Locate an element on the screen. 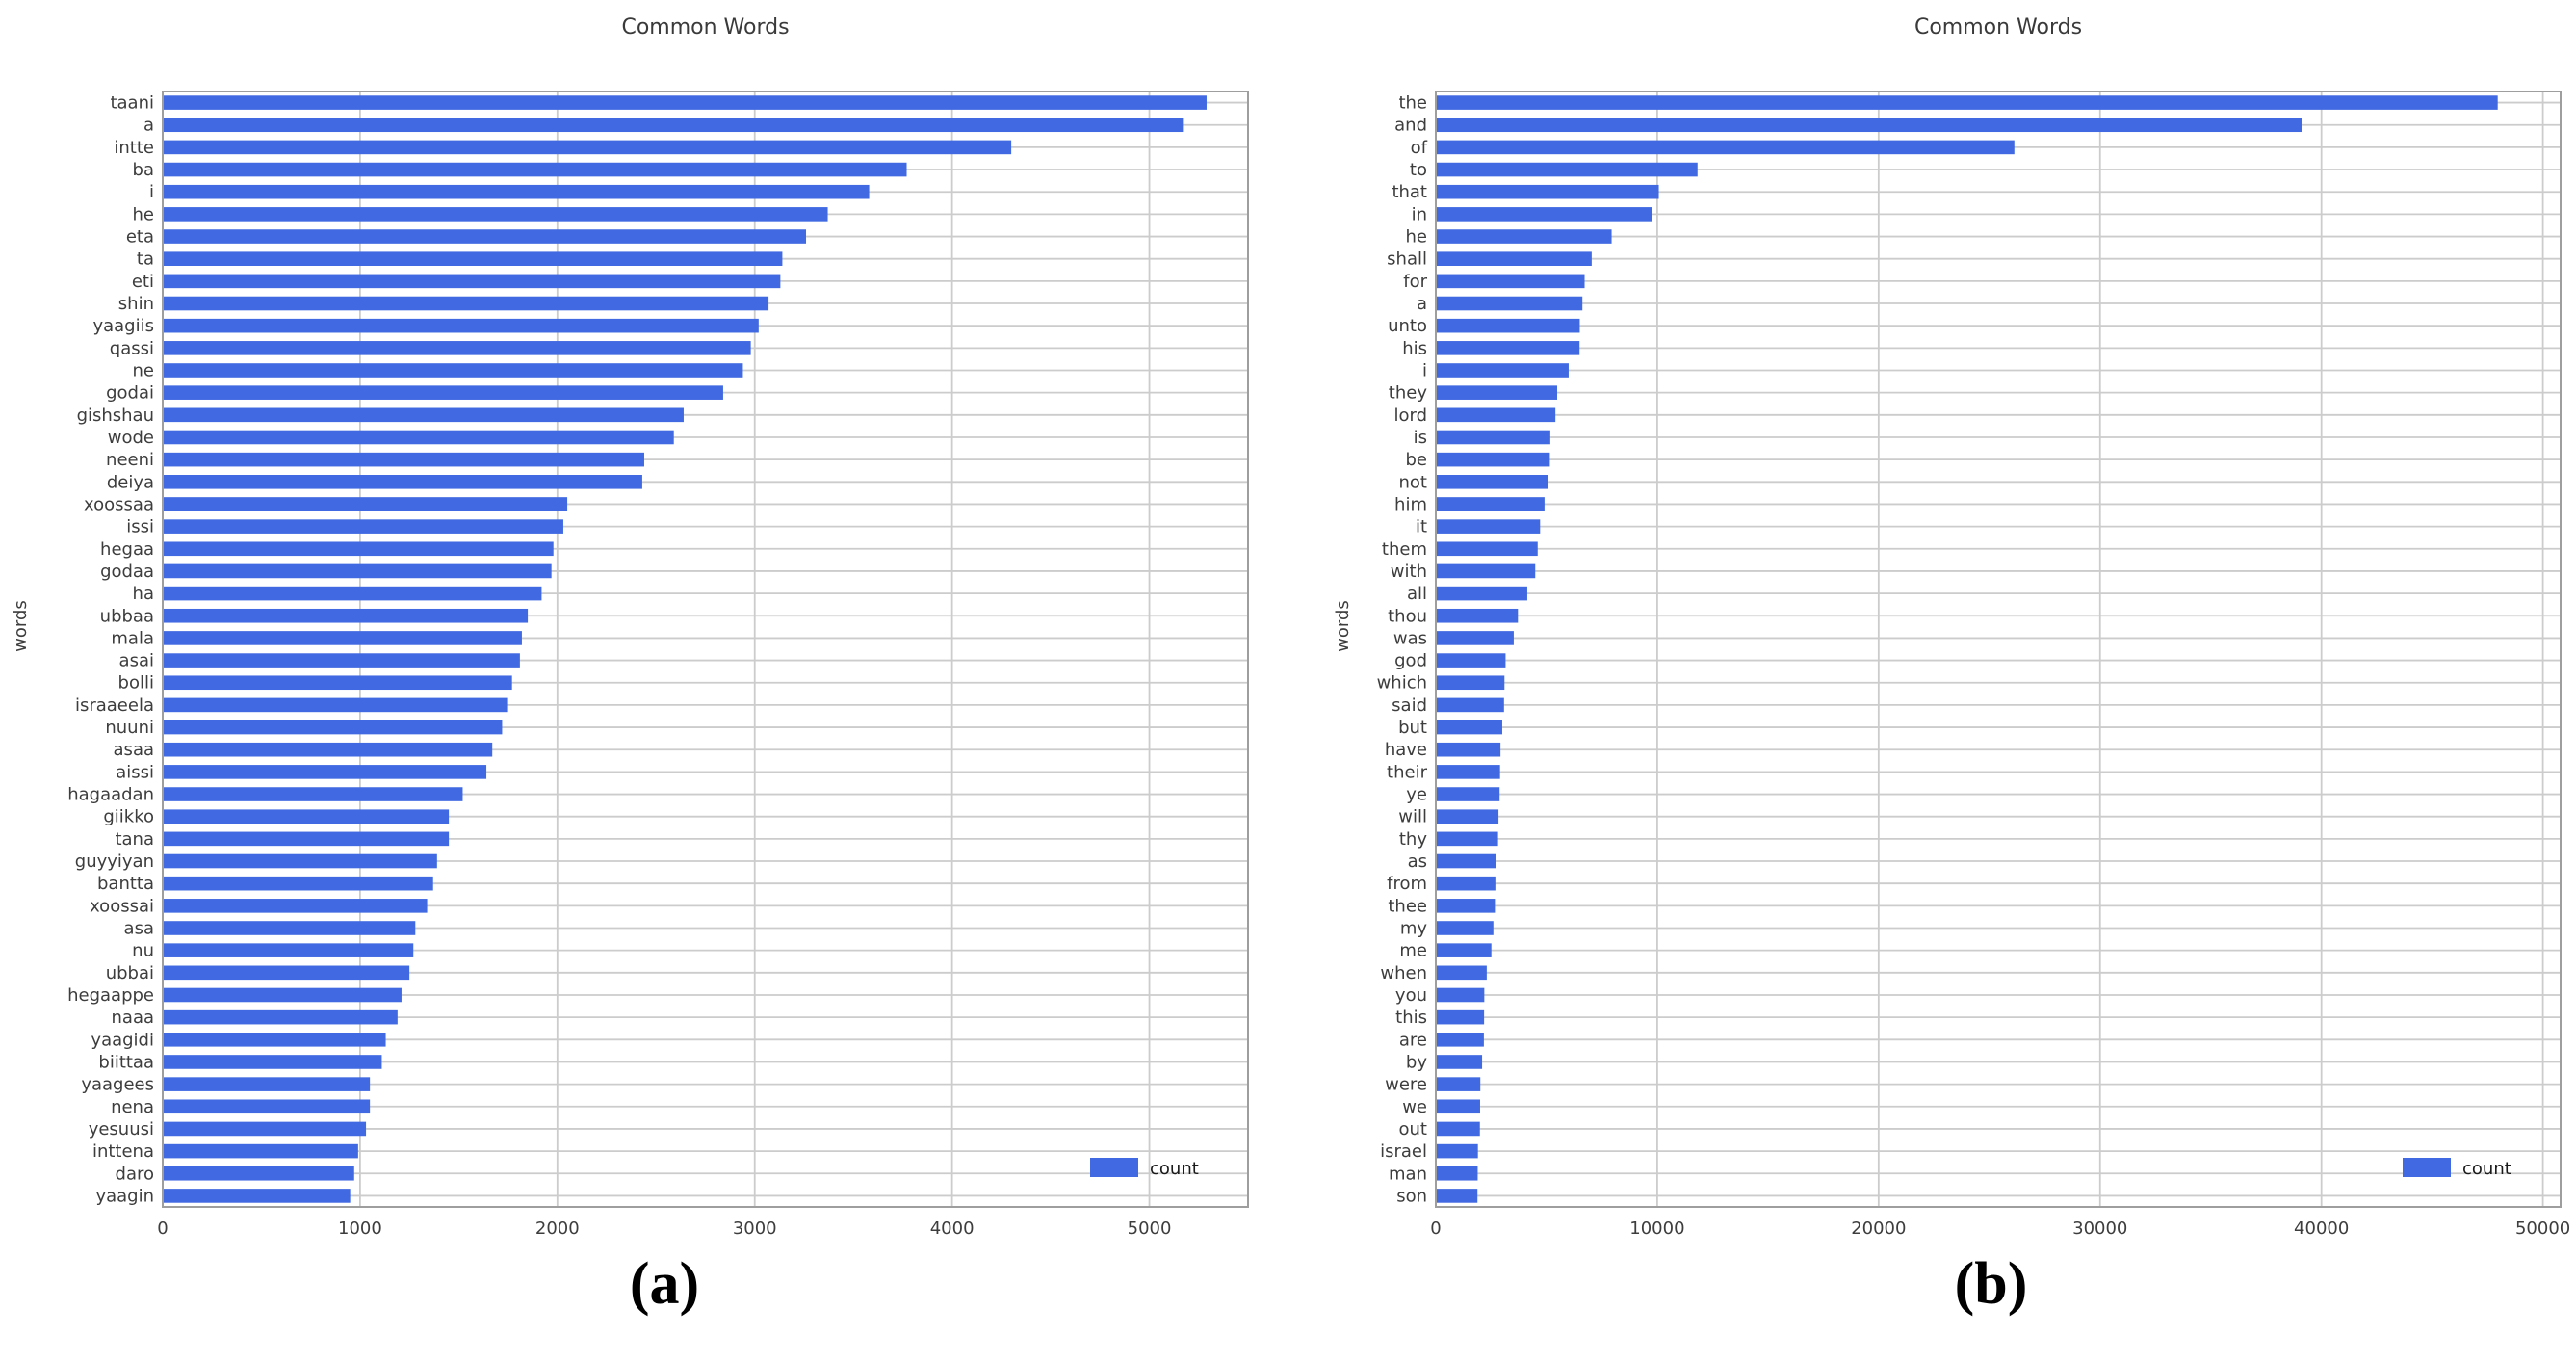 This screenshot has height=1362, width=2576. bar-he is located at coordinates (1524, 236).